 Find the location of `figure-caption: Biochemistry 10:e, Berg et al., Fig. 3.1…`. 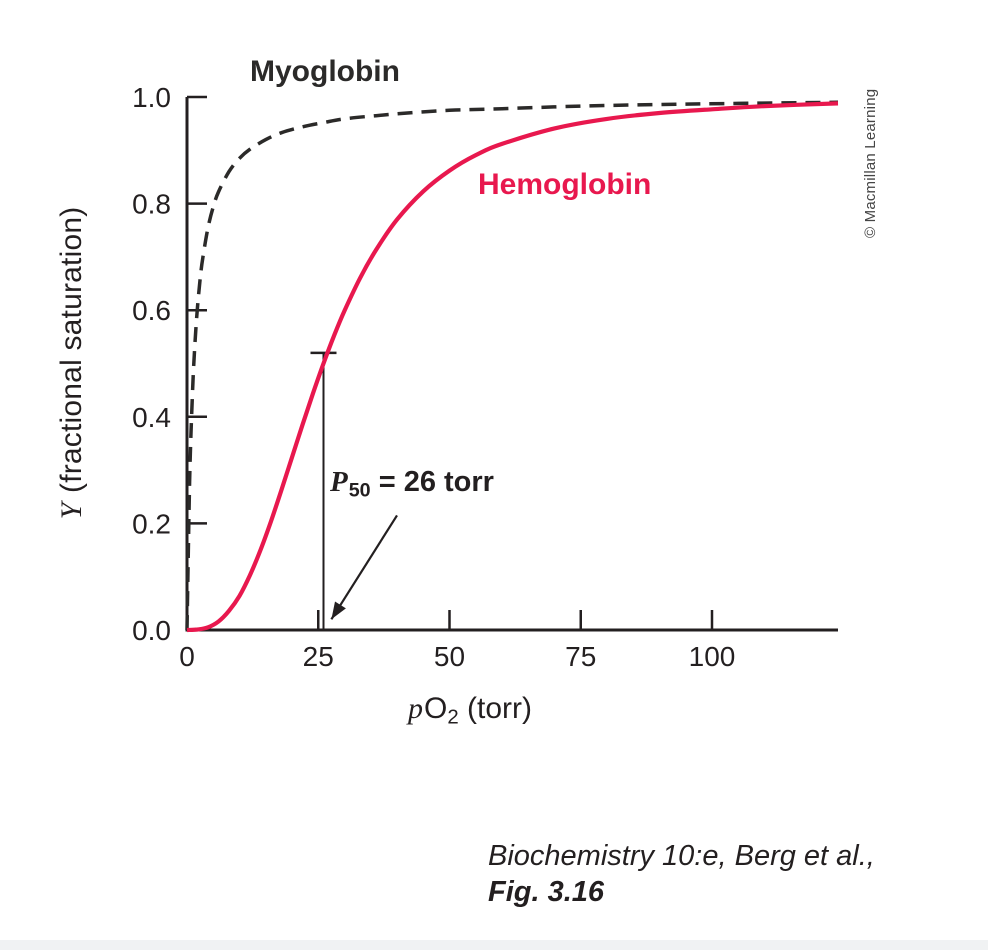

figure-caption: Biochemistry 10:e, Berg et al., Fig. 3.1… is located at coordinates (681, 874).